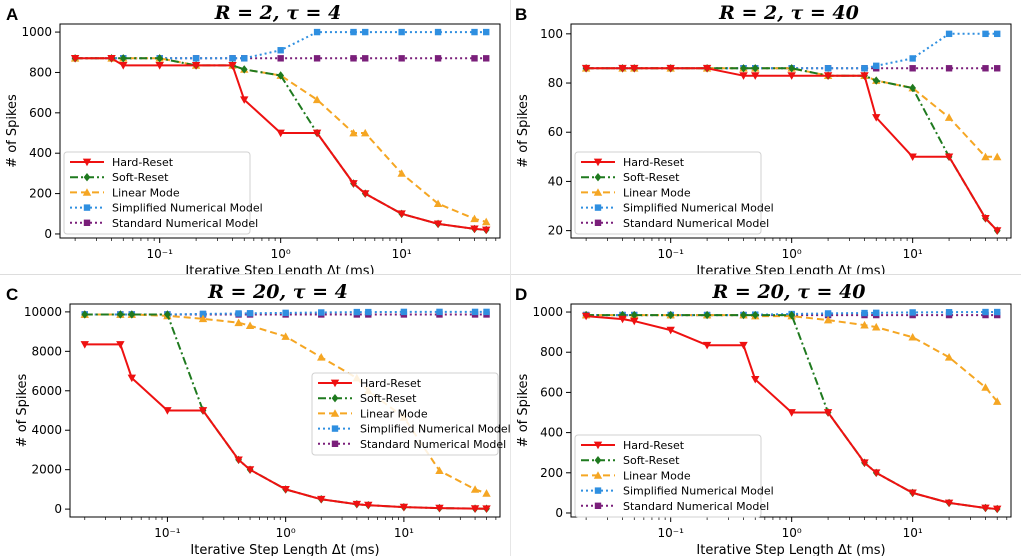  I want to click on y-tick-label: 60, so click(555, 132).